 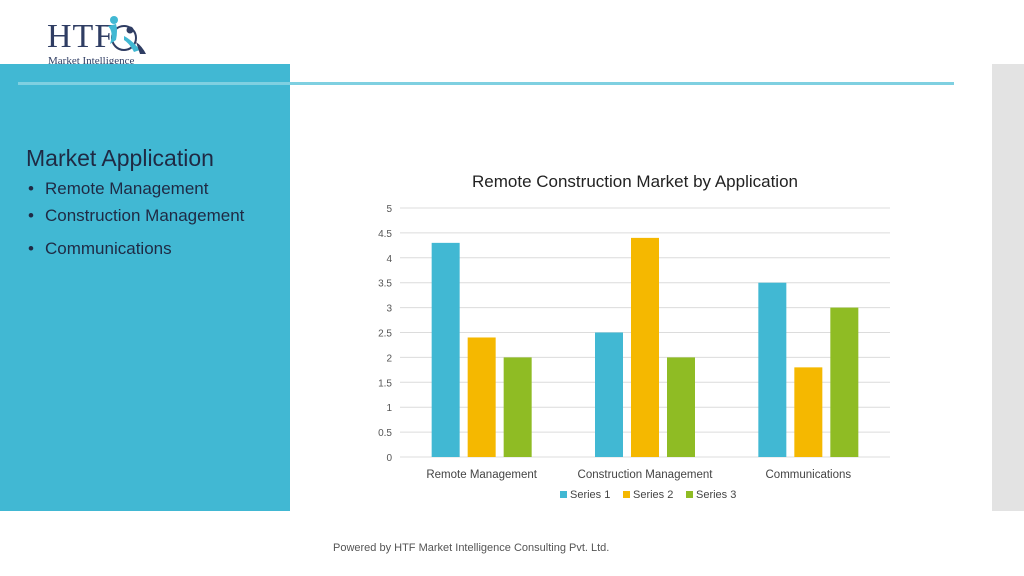 What do you see at coordinates (481, 475) in the screenshot?
I see `x-tick-label: Remote Management` at bounding box center [481, 475].